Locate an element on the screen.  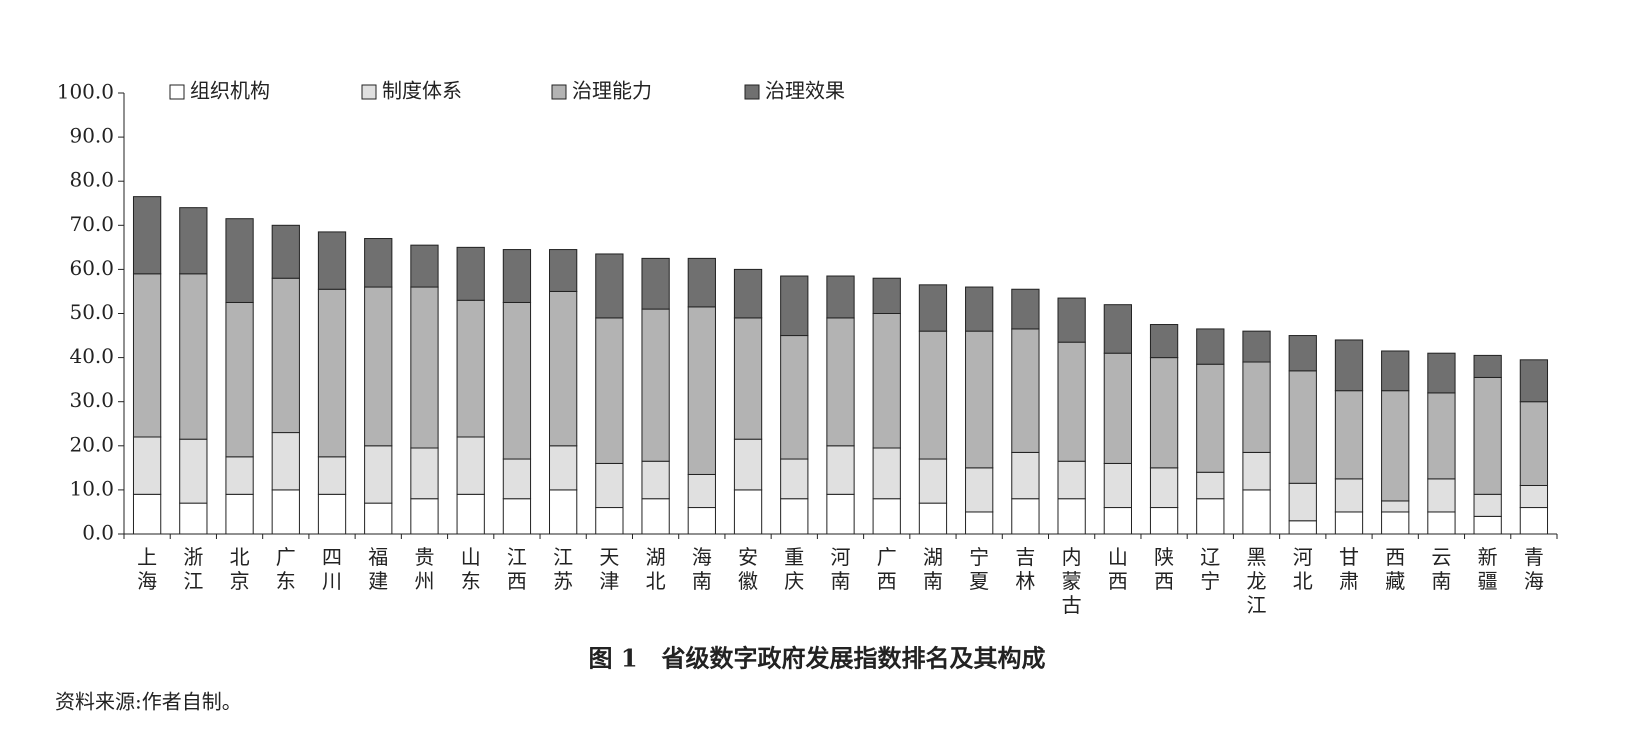
x-tick-label: 广东 is located at coordinates (286, 569).